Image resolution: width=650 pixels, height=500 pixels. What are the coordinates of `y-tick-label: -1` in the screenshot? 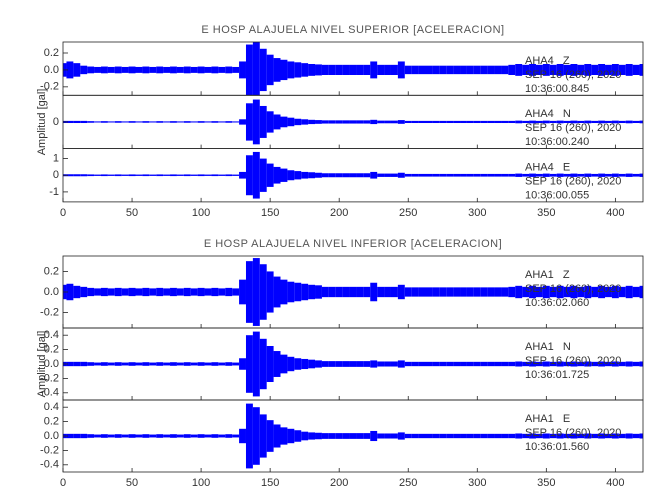 It's located at (54, 192).